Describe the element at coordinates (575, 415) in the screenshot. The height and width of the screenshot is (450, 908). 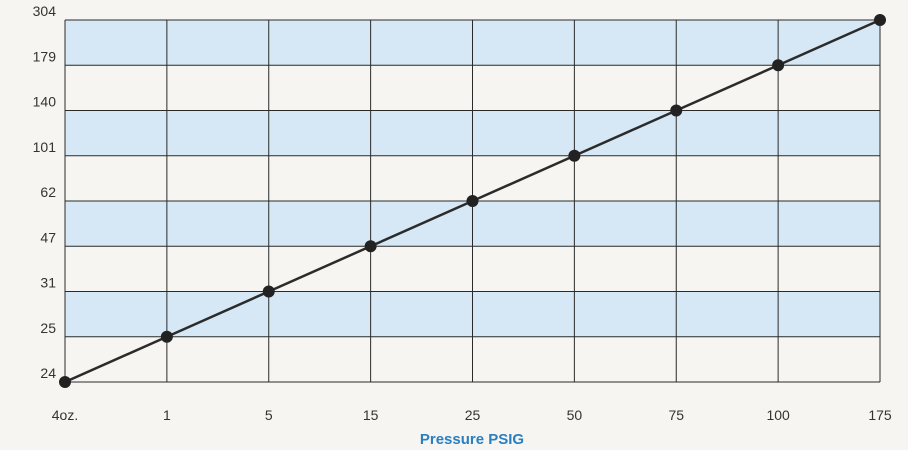
I see `x-tick-label: 50` at that location.